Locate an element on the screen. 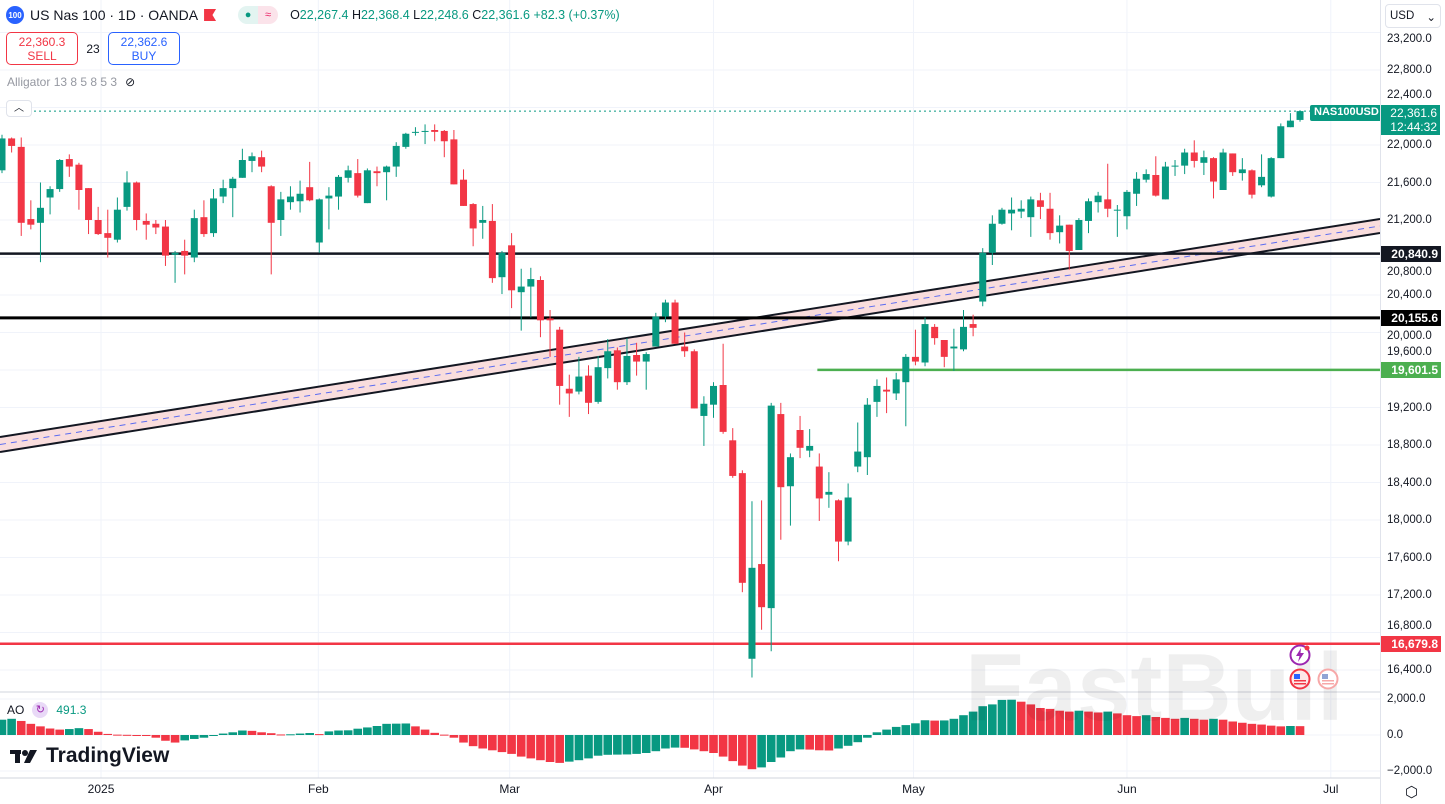 Image resolution: width=1445 pixels, height=804 pixels. collapse-legend-button: ︿ is located at coordinates (19, 108).